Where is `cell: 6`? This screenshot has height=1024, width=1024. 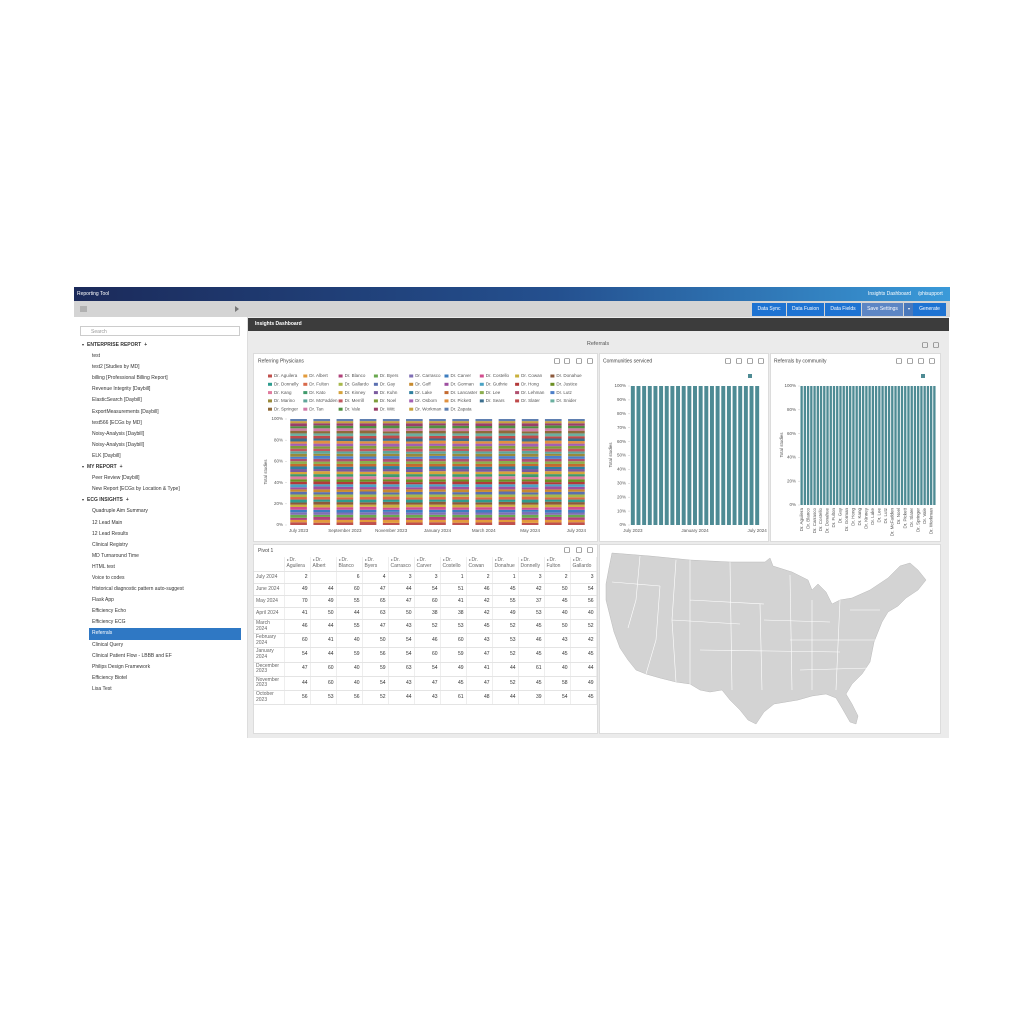
cell: 6 is located at coordinates (349, 577).